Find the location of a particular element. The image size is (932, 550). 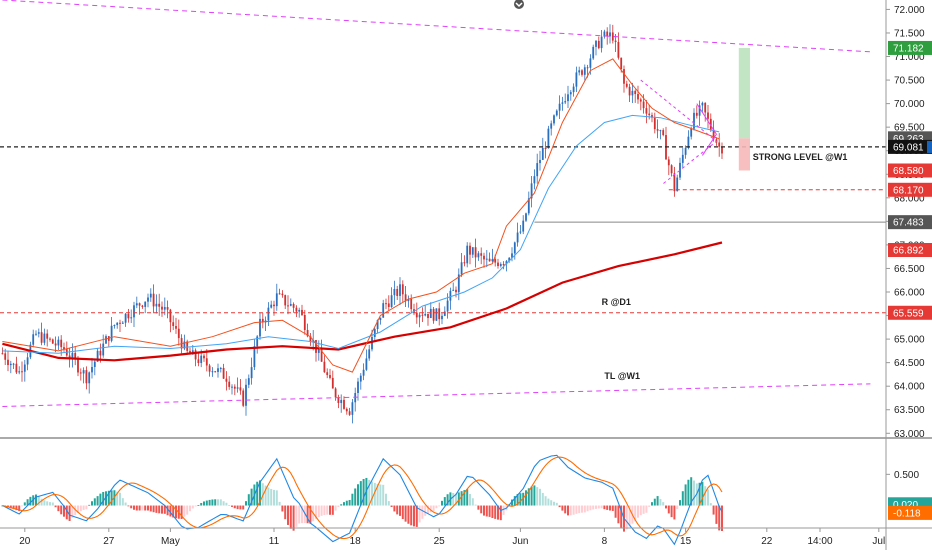

price-tag-label: 69.263 is located at coordinates (908, 139).